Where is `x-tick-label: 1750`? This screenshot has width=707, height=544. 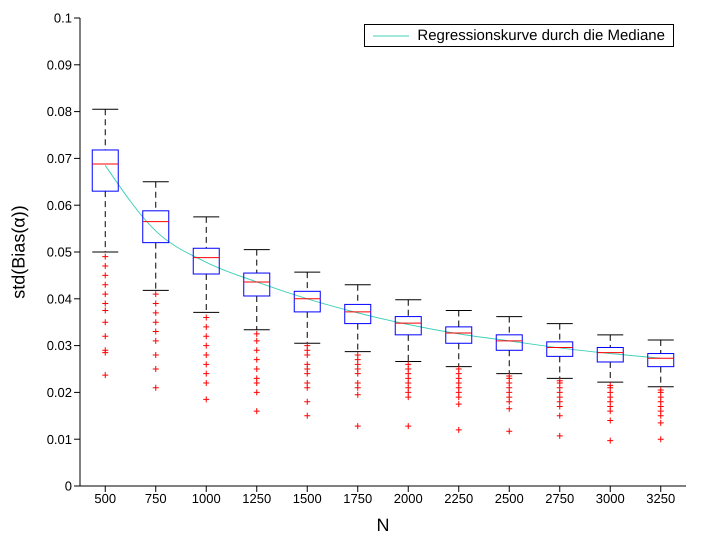 x-tick-label: 1750 is located at coordinates (357, 498).